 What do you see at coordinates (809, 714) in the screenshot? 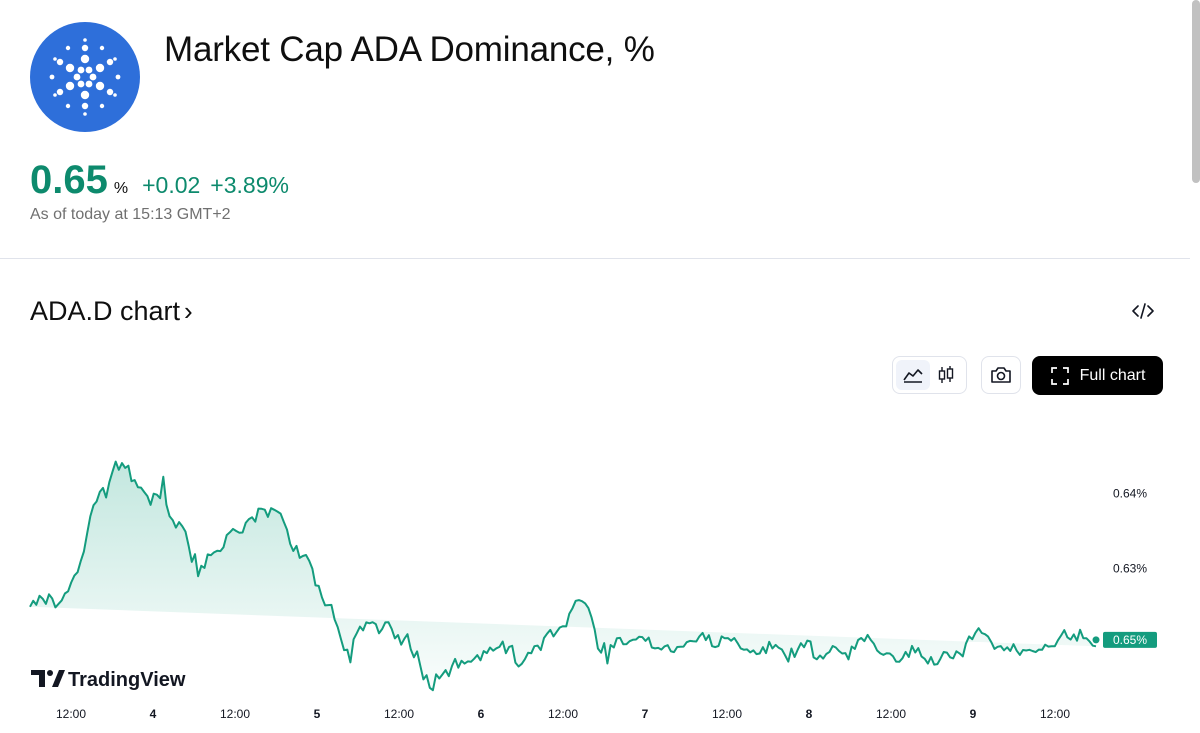
I see `x-tick-label: 8` at bounding box center [809, 714].